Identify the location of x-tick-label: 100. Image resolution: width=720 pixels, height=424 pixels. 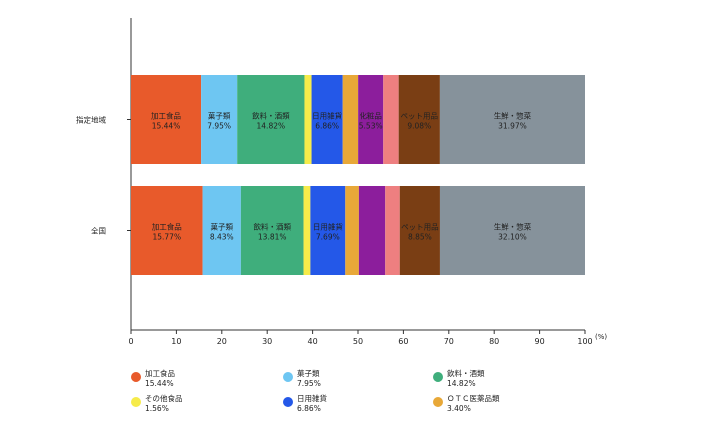
(584, 341).